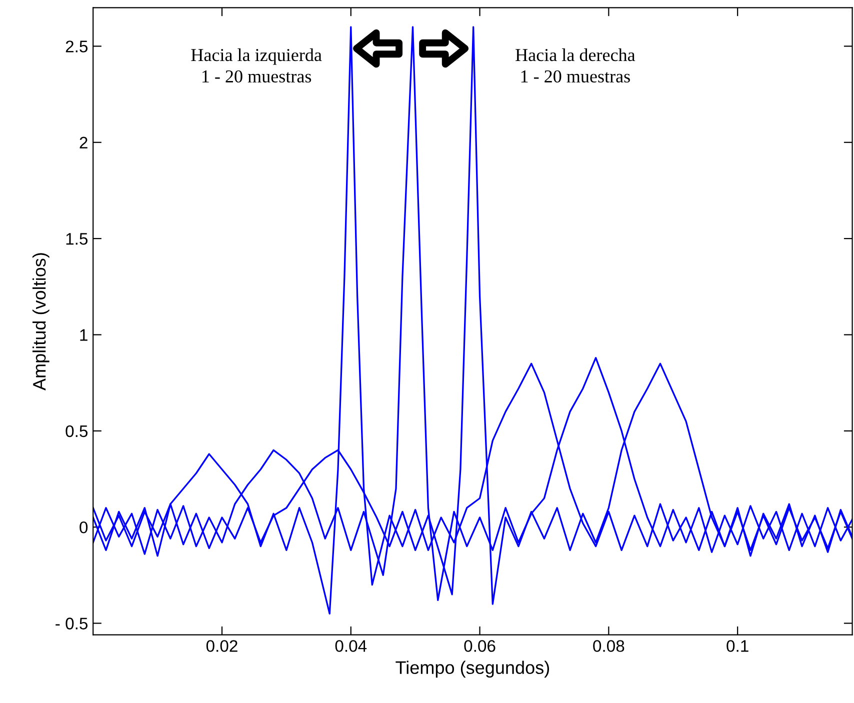 Image resolution: width=854 pixels, height=703 pixels. What do you see at coordinates (84, 335) in the screenshot?
I see `y-tick-label: 1` at bounding box center [84, 335].